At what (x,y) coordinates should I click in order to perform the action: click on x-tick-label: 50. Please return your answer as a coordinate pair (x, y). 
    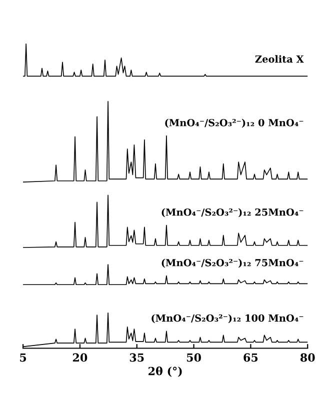
    Looking at the image, I should click on (193, 357).